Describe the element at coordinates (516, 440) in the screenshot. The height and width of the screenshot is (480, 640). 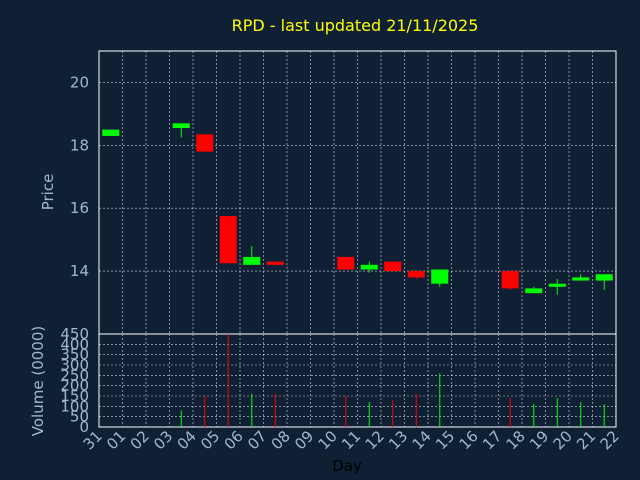
I see `x-tick-label: 18` at that location.